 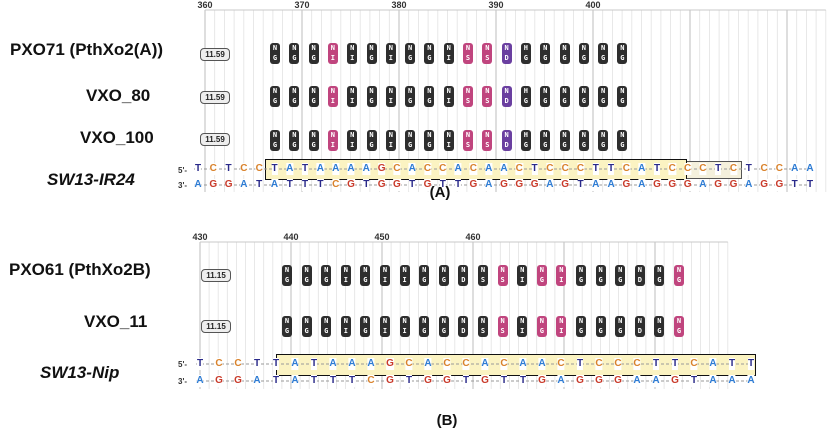 What do you see at coordinates (302, 5) in the screenshot?
I see `ruler-tick-label: 370` at bounding box center [302, 5].